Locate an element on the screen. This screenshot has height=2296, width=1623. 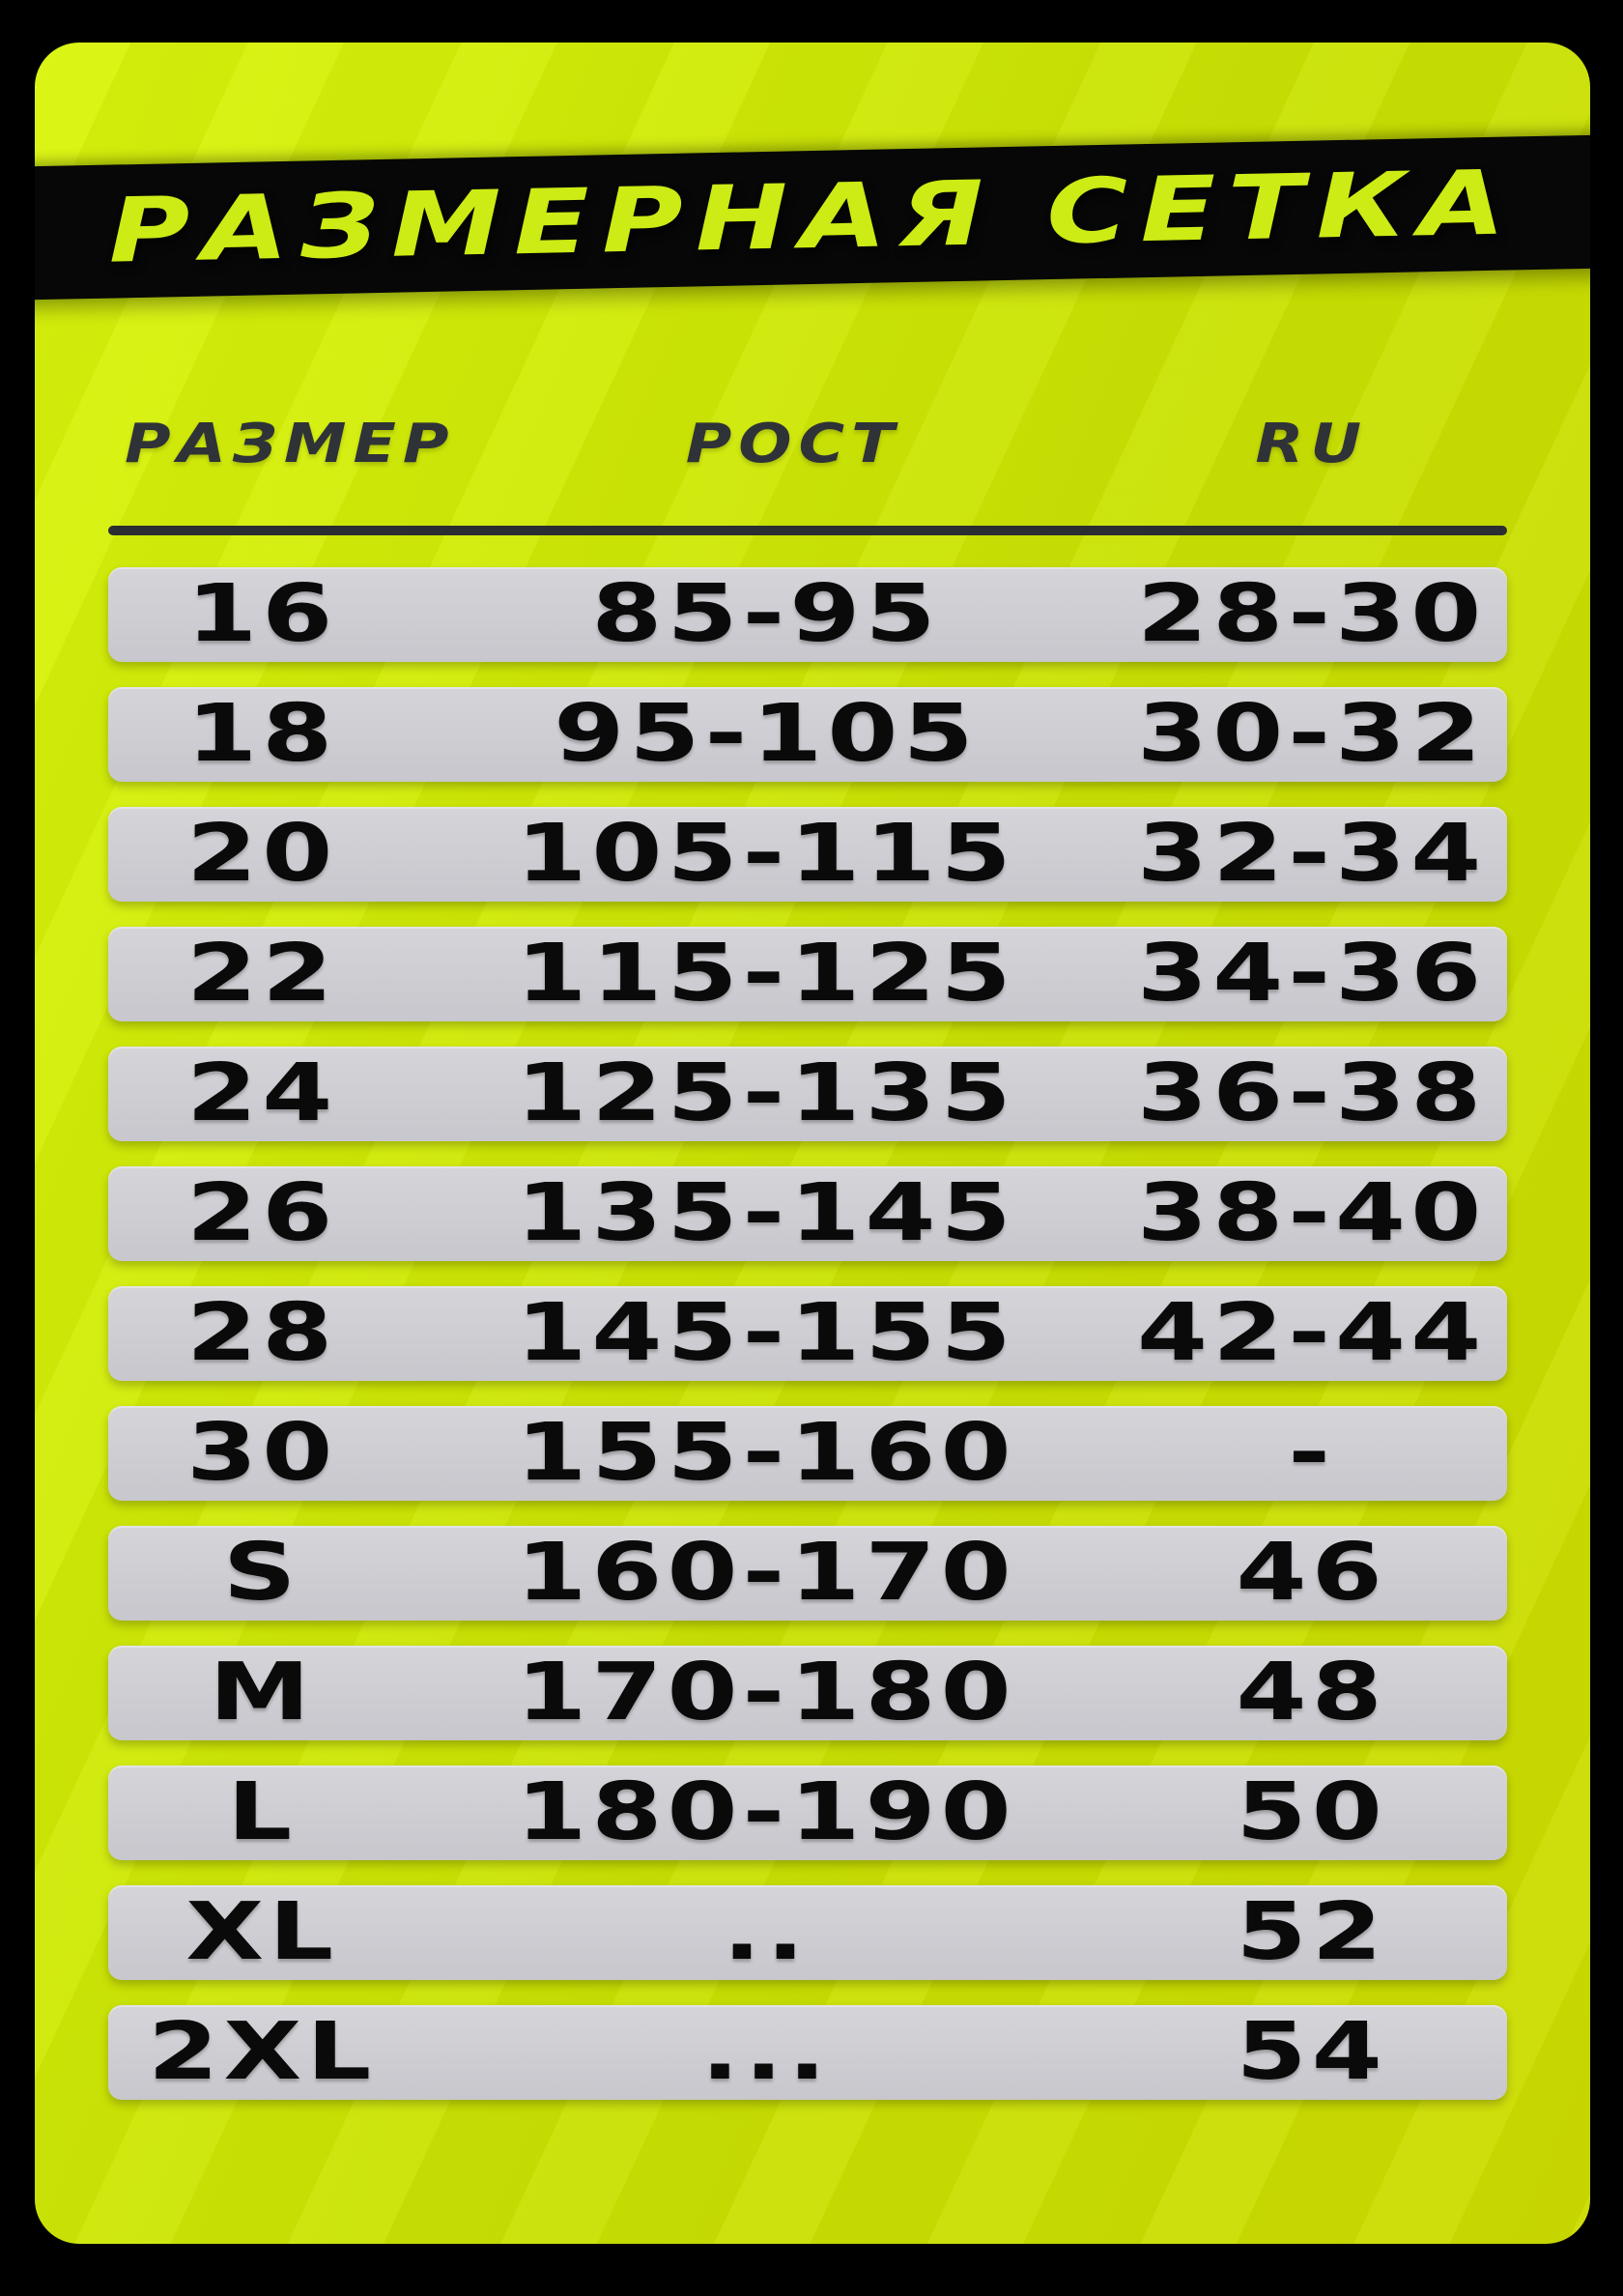
table-row: L 180-190 50 is located at coordinates (807, 1812).